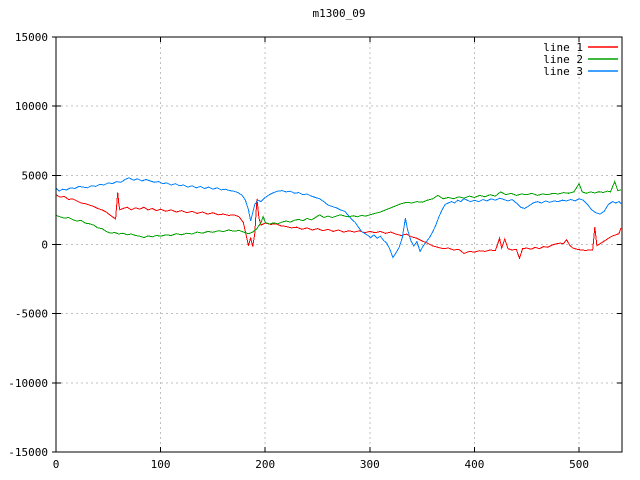  I want to click on legend-entry-3: line 3, so click(580, 71).